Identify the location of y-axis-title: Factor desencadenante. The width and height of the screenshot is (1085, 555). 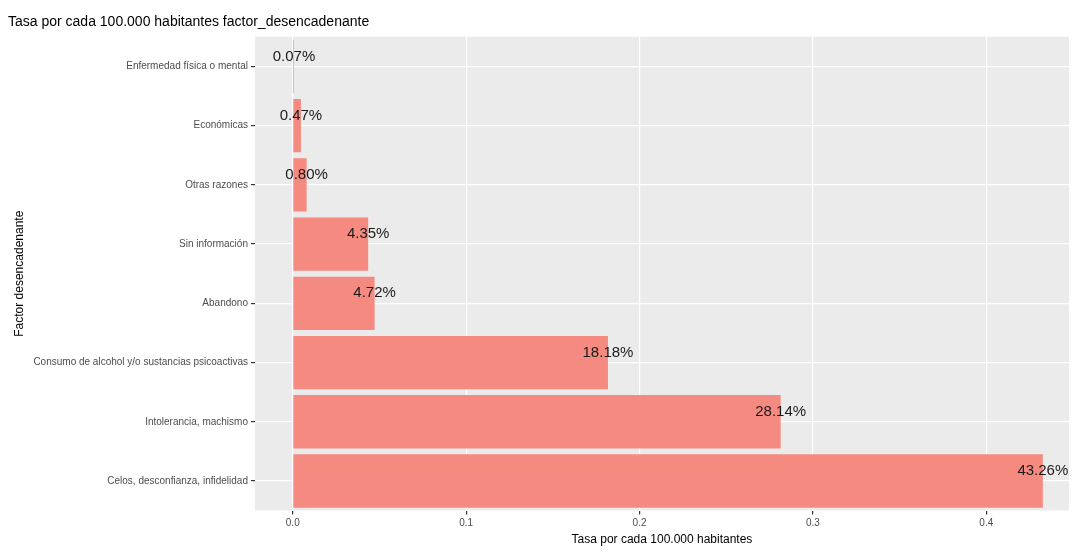
(18, 273).